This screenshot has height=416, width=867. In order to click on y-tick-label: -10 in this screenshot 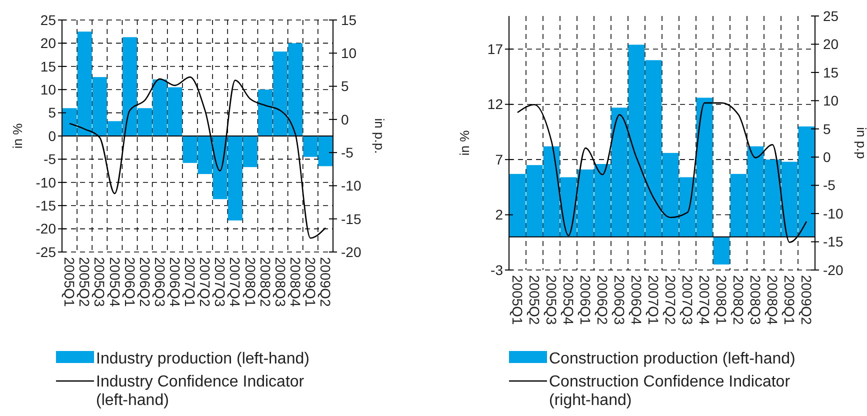, I will do `click(46, 182)`.